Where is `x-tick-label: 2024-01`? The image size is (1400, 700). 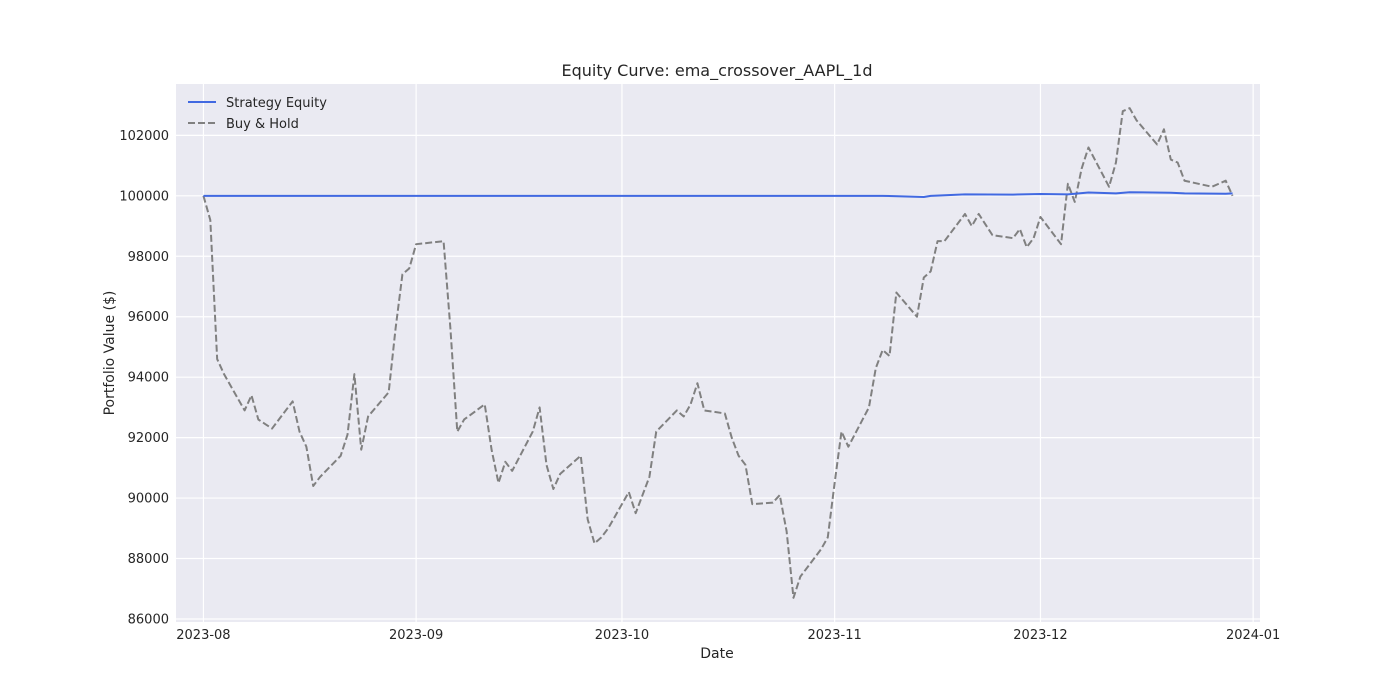
x-tick-label: 2024-01 is located at coordinates (1253, 635).